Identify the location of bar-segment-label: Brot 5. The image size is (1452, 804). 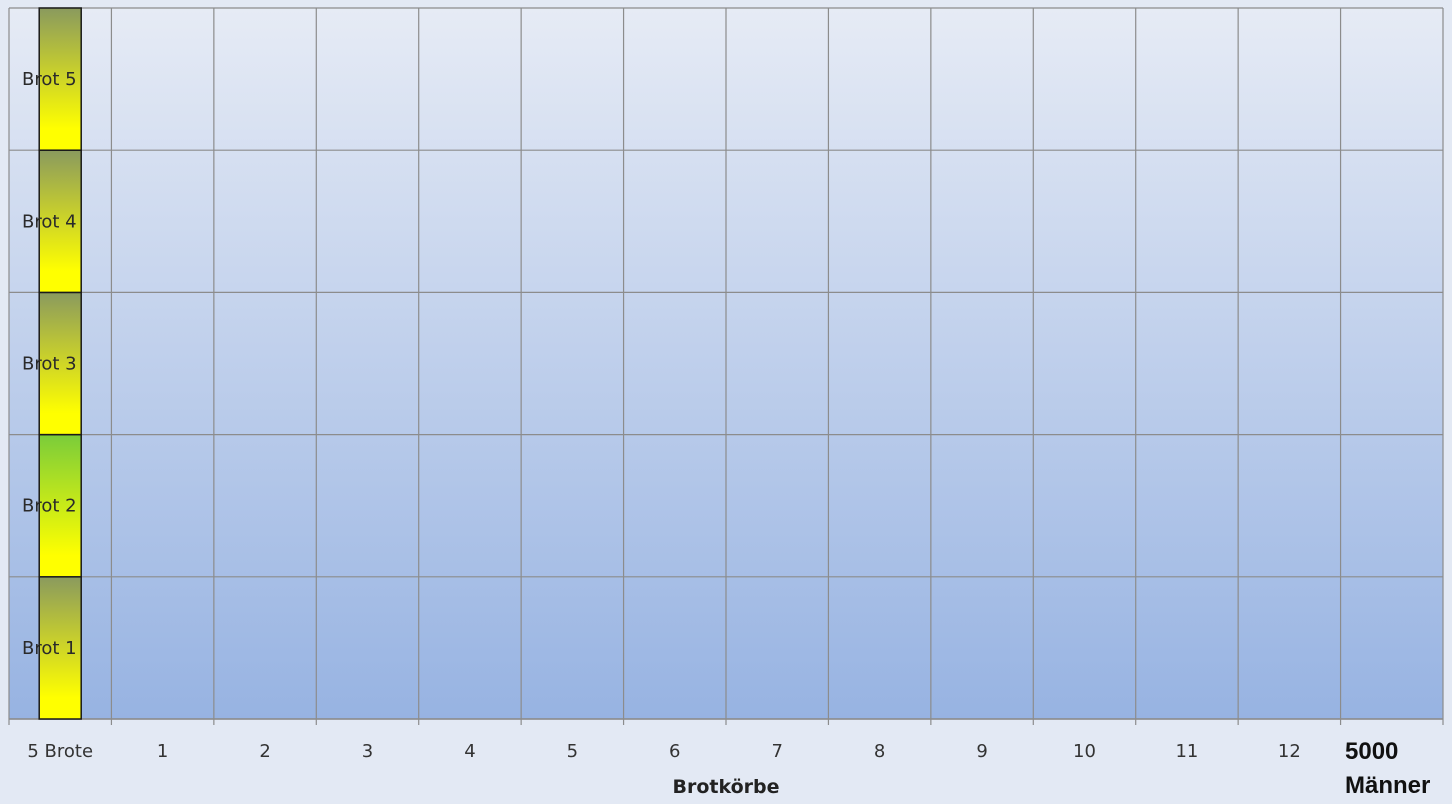
(49, 79).